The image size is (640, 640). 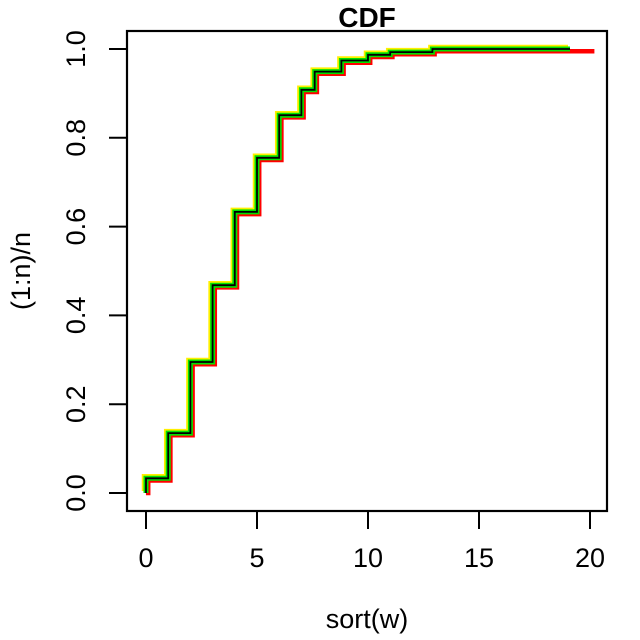 I want to click on x-axis-label: sort(w), so click(x=367, y=619).